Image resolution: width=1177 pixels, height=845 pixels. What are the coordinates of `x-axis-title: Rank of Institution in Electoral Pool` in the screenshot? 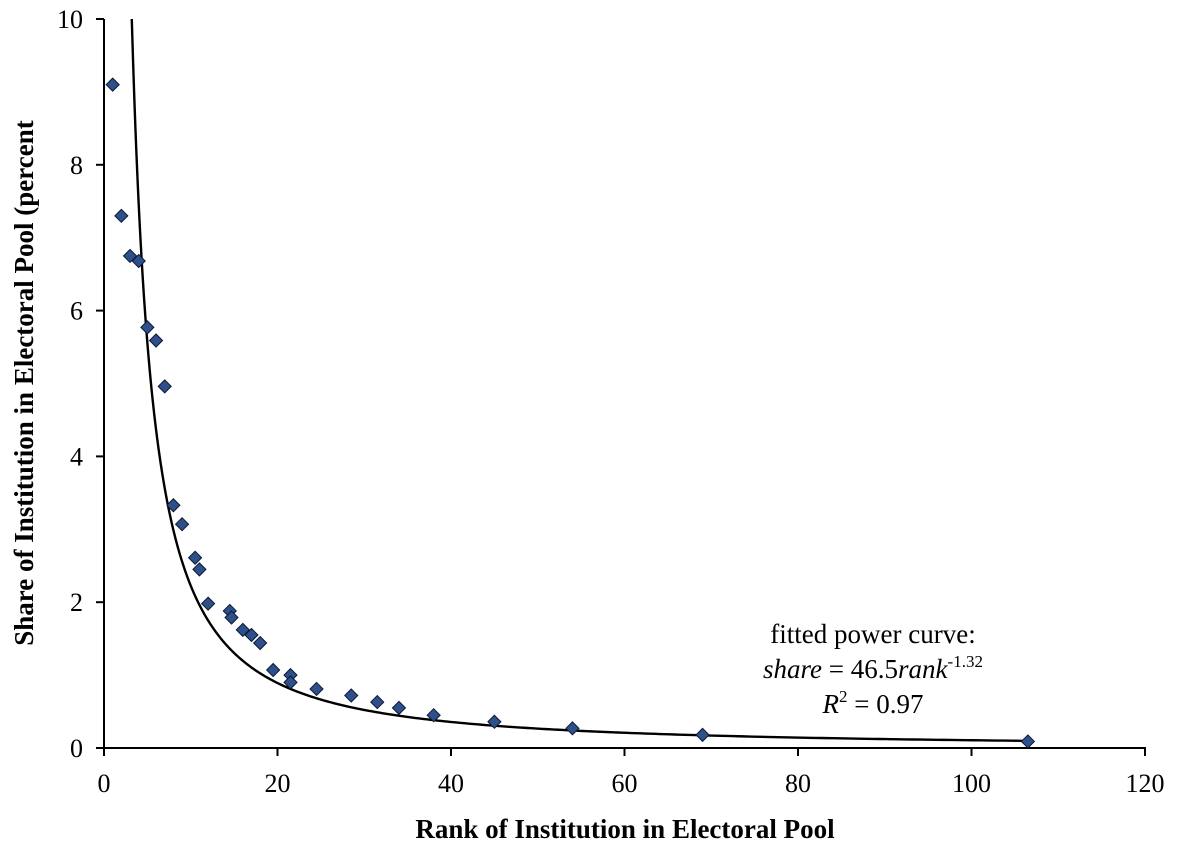 It's located at (625, 829).